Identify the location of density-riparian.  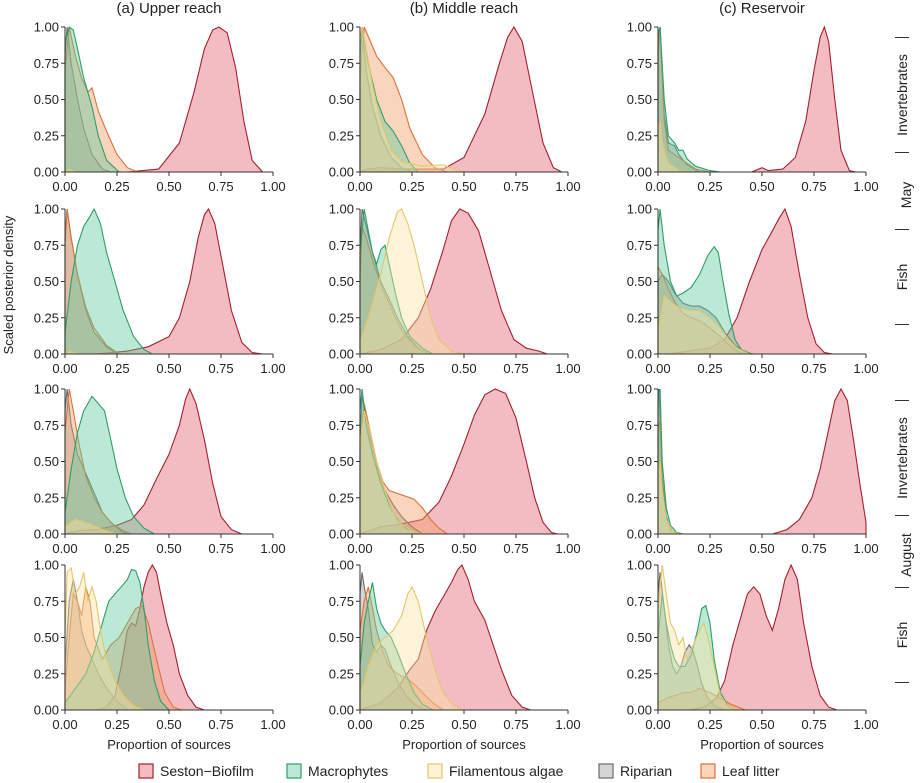
(392, 465).